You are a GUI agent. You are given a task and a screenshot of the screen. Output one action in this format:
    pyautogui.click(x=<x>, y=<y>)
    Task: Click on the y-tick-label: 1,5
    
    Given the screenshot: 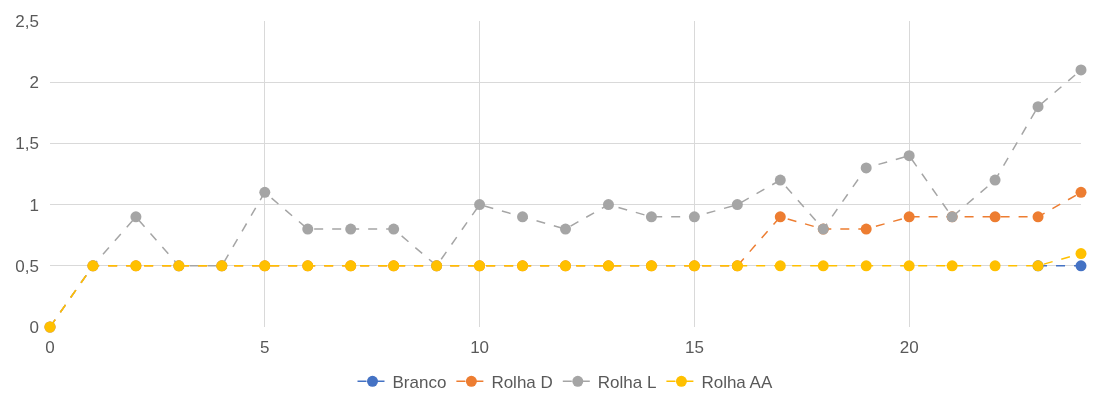 What is the action you would take?
    pyautogui.click(x=27, y=144)
    